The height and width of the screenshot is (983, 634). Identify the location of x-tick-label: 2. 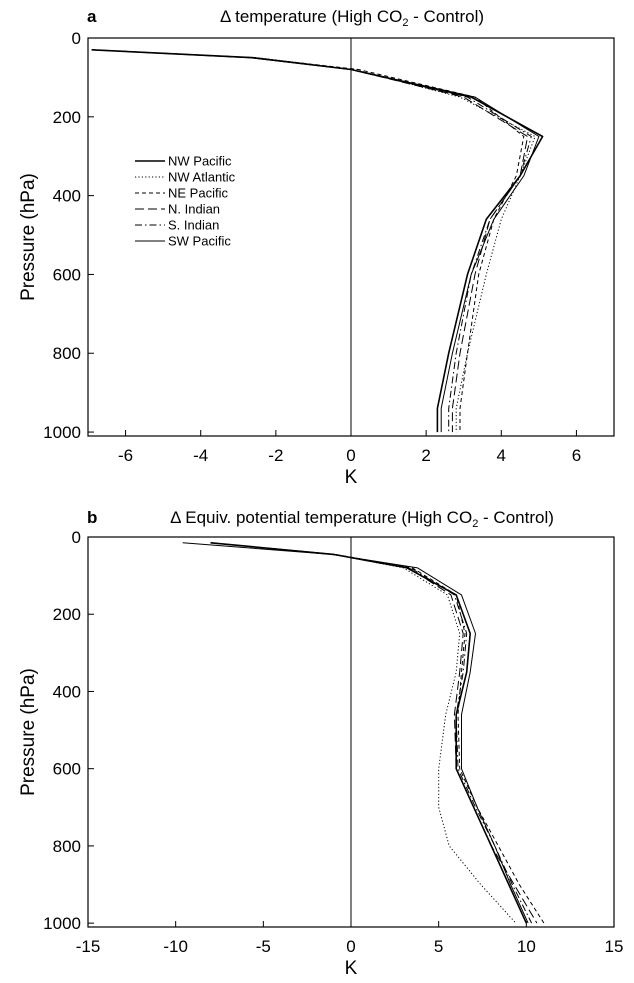
(425, 455).